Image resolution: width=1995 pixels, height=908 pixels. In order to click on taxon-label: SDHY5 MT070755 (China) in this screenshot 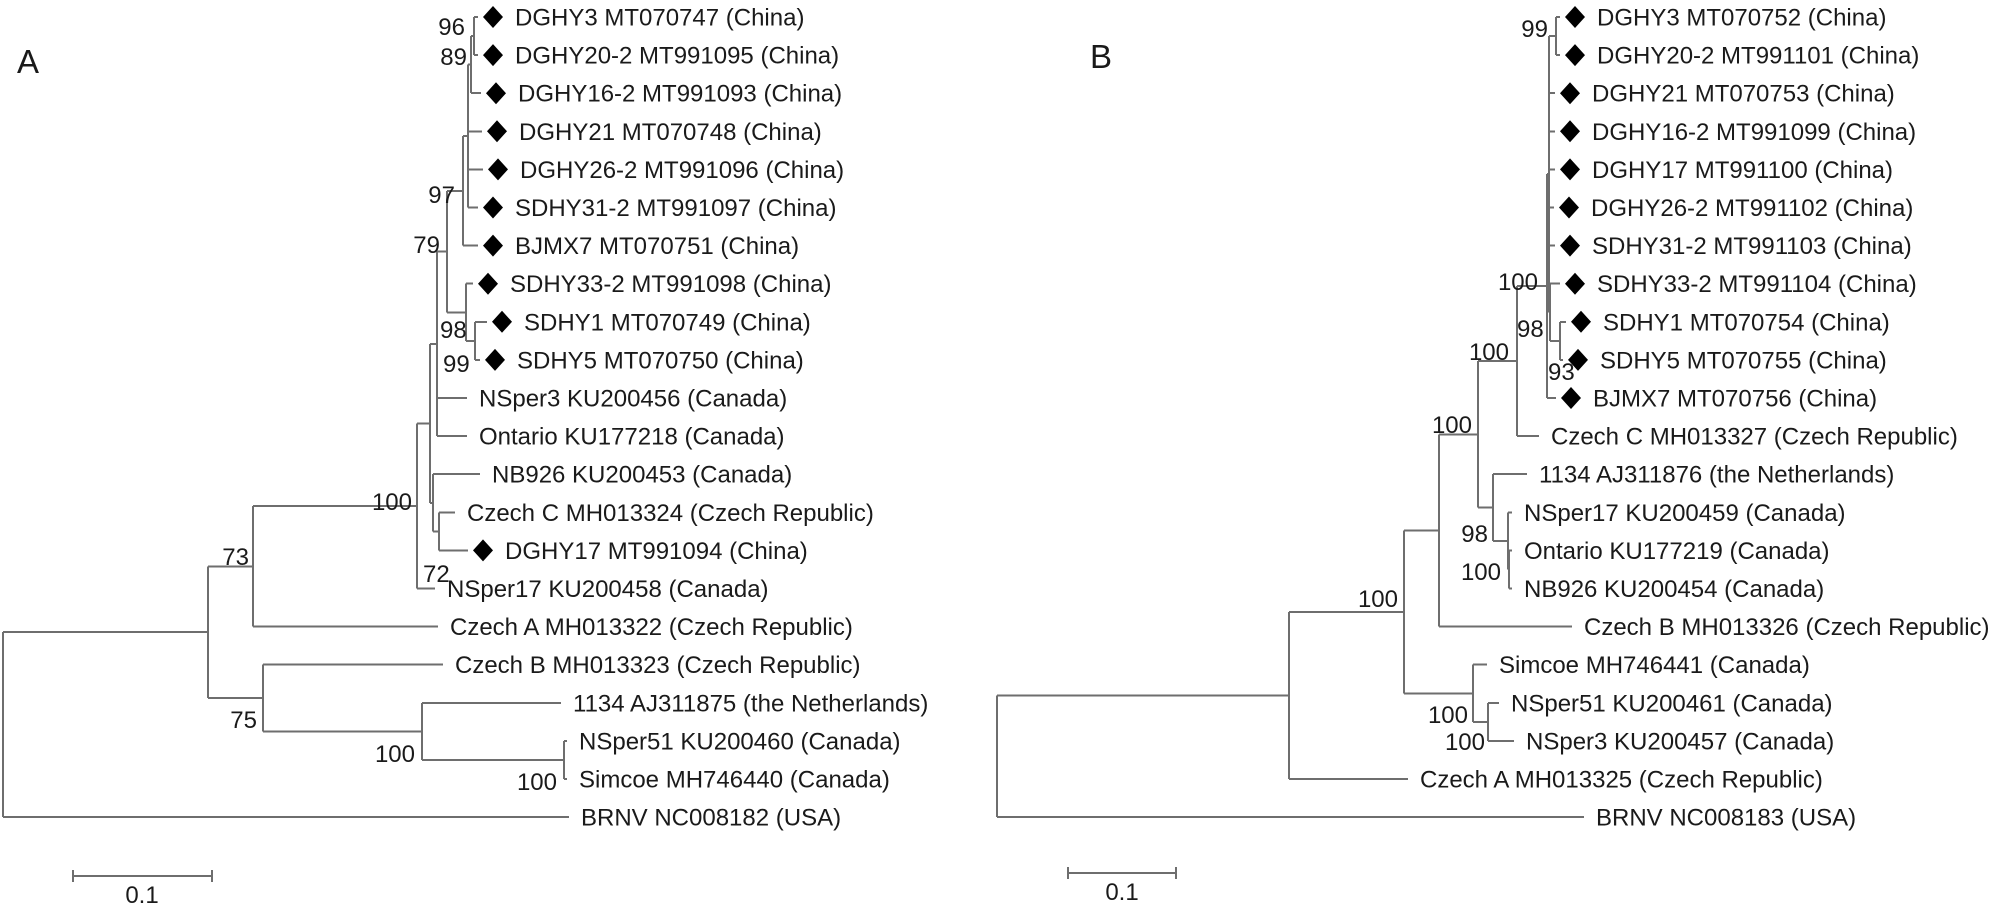, I will do `click(1743, 360)`.